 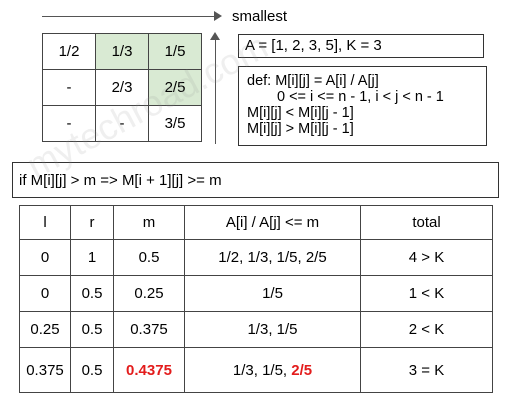 What do you see at coordinates (175, 123) in the screenshot?
I see `matrix-cell: 3/5` at bounding box center [175, 123].